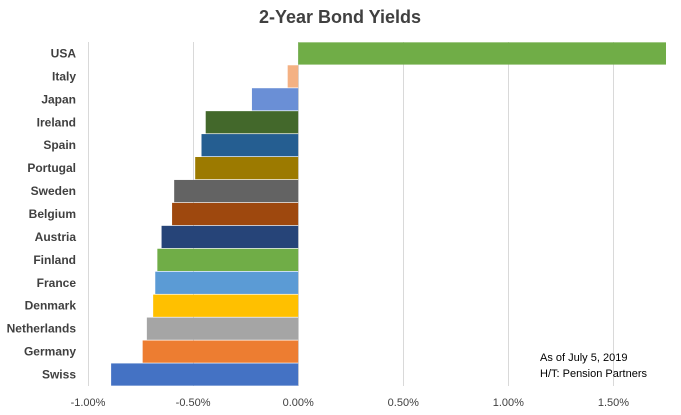 This screenshot has width=681, height=415. I want to click on category-label-portugal: Portugal, so click(51, 168).